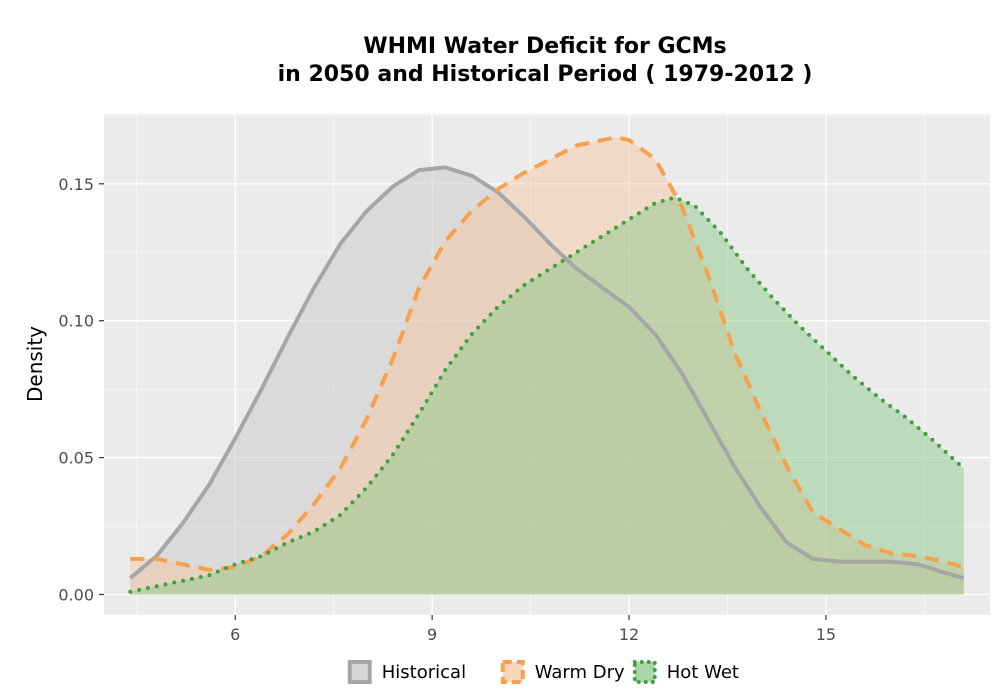 The image size is (1000, 700). I want to click on y-tick-label: 0.15, so click(76, 184).